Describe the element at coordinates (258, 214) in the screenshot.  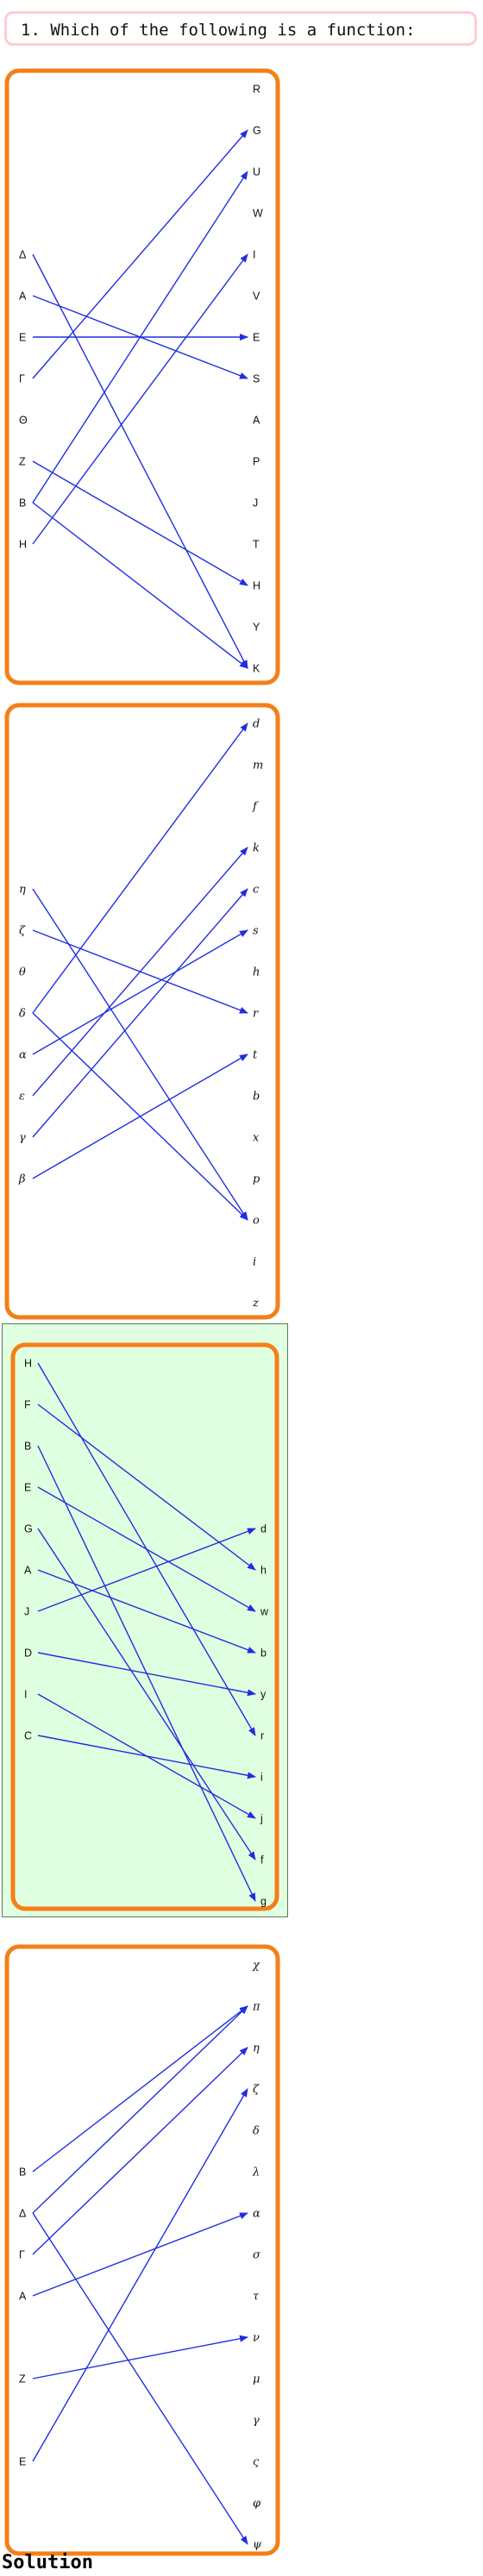
I see `codomain-label: W` at that location.